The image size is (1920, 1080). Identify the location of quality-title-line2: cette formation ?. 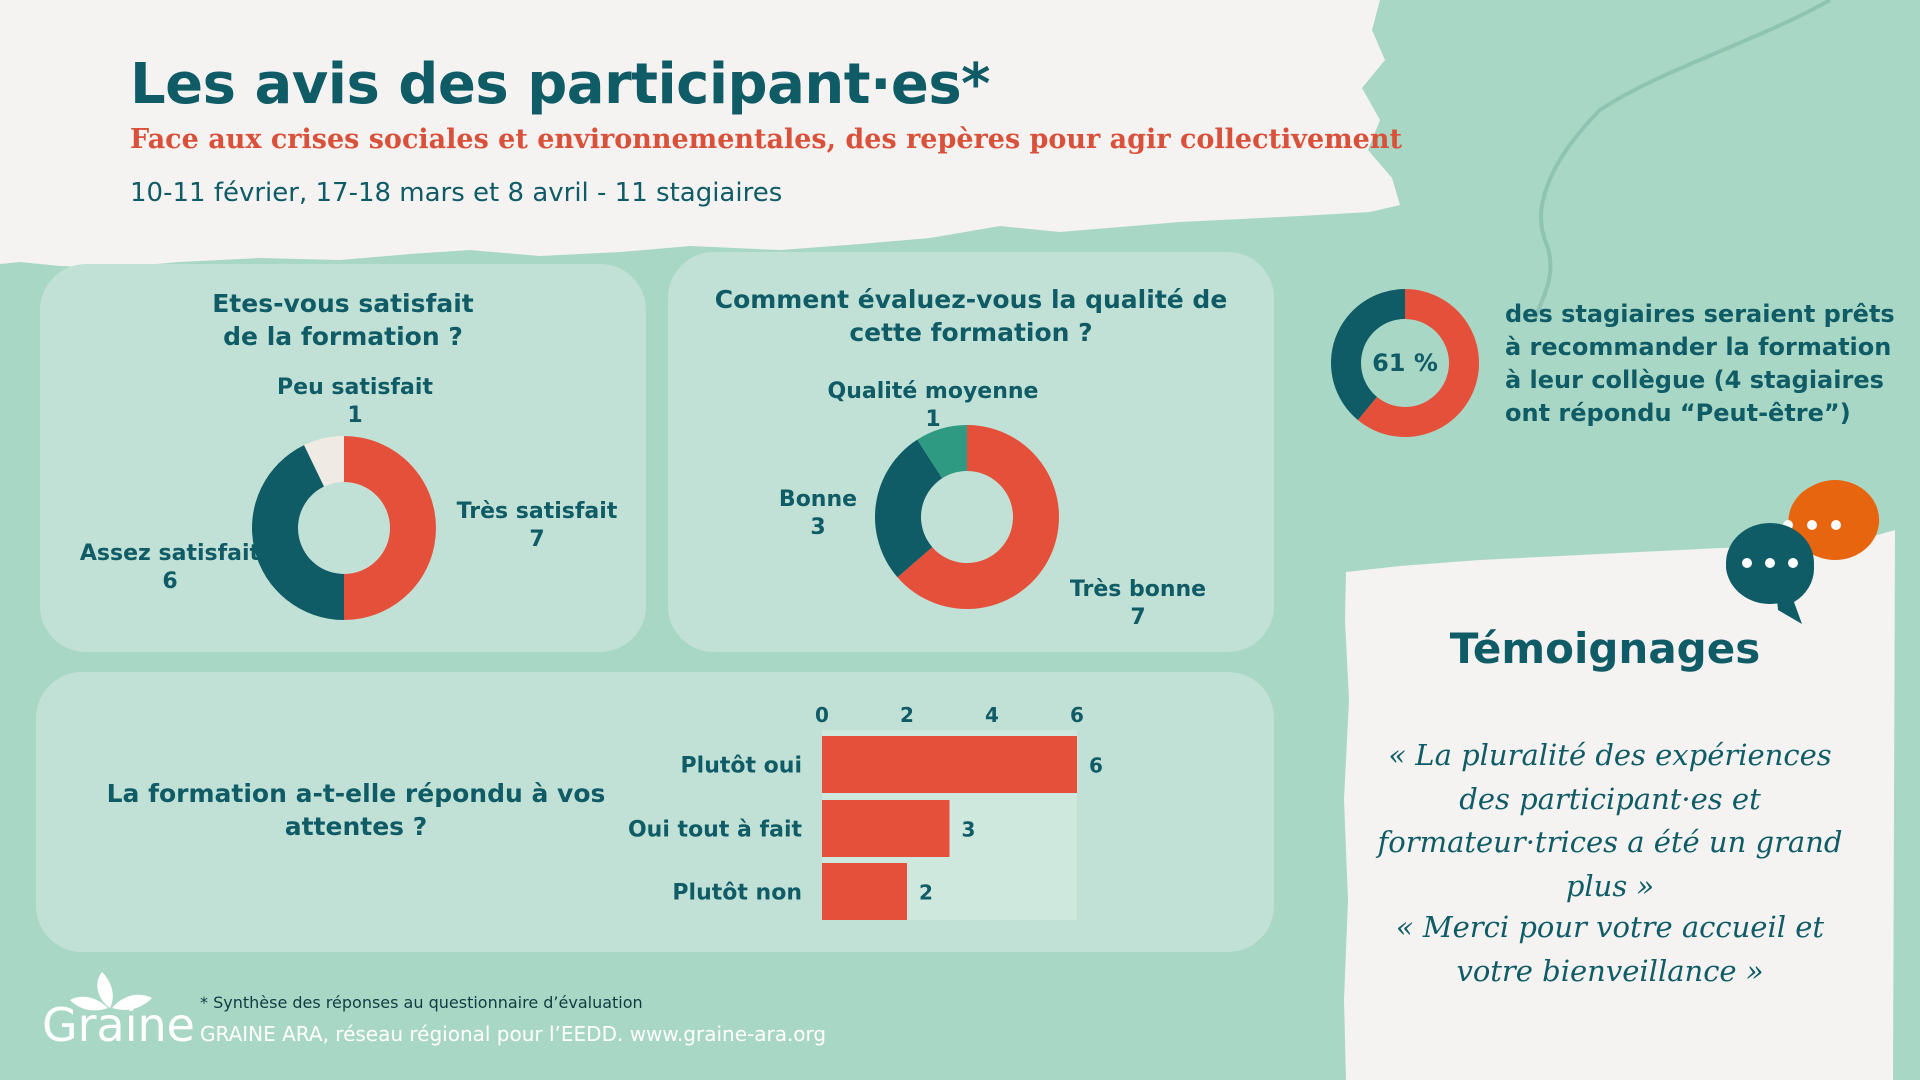
(971, 332).